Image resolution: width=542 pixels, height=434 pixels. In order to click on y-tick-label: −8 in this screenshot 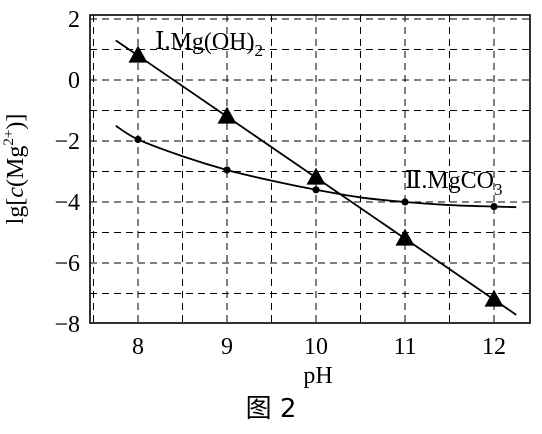, I will do `click(67, 325)`.